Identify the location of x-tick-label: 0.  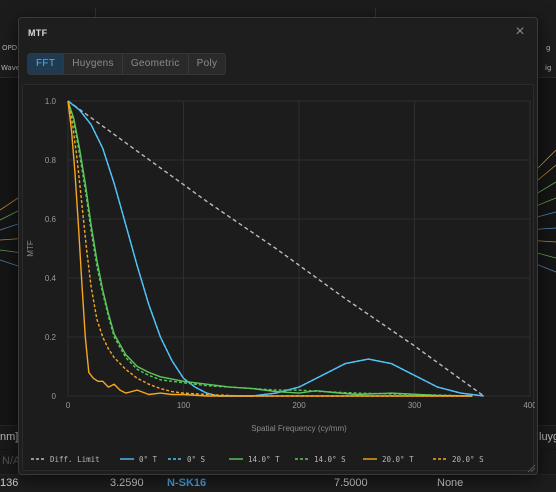
(68, 405).